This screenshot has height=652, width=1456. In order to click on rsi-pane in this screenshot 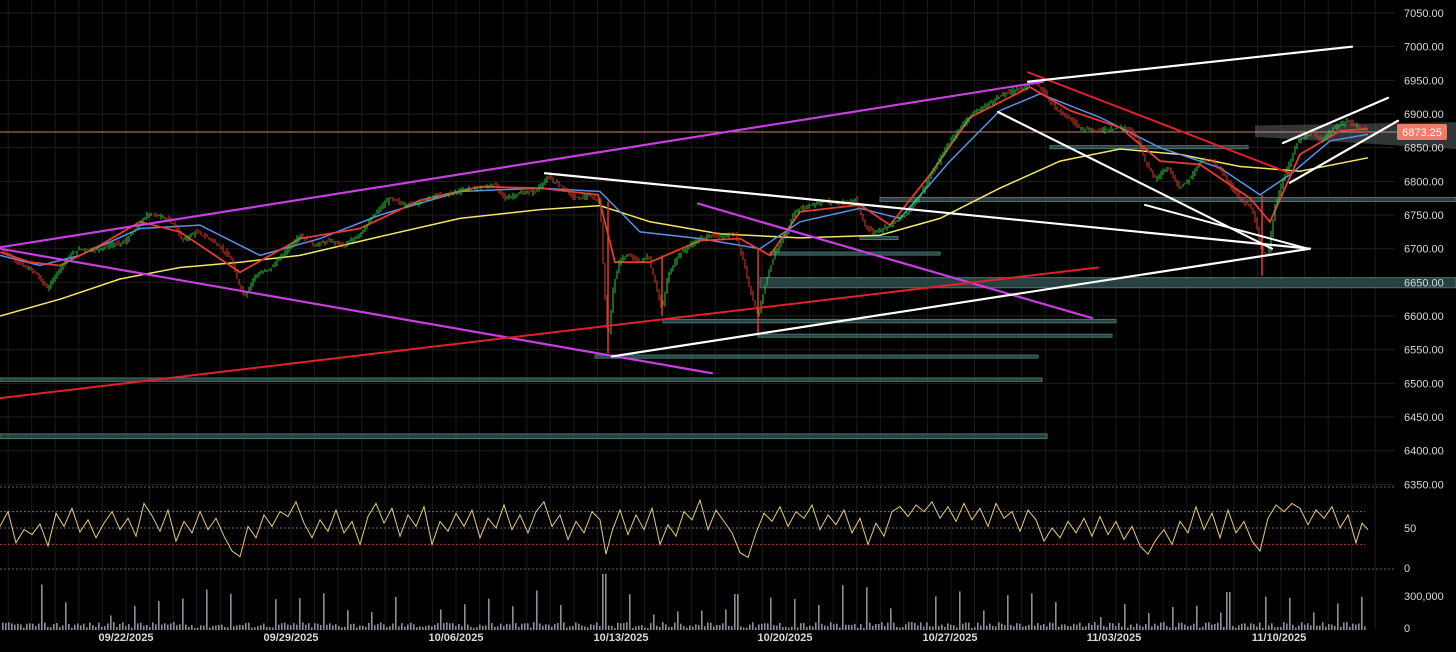, I will do `click(697, 528)`.